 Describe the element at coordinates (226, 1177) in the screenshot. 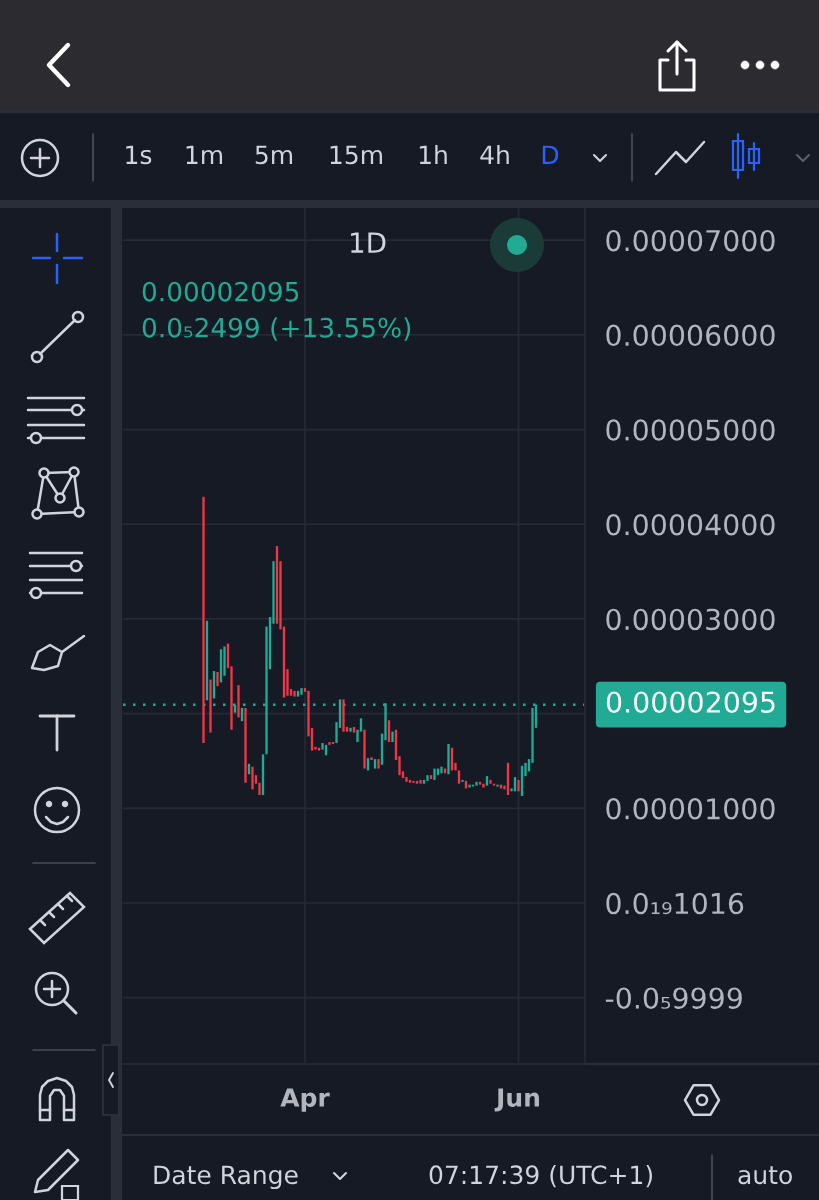

I see `text: Date Range` at that location.